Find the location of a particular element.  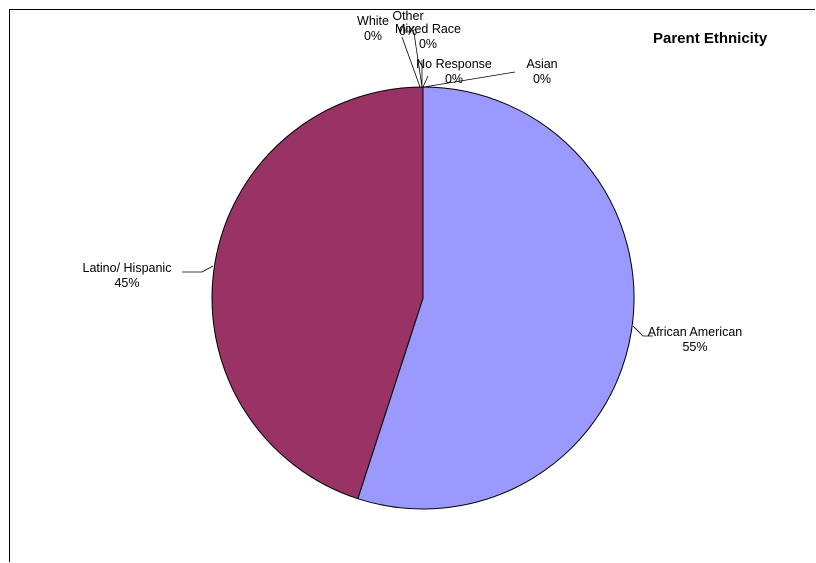

slice-value-asian: 0% is located at coordinates (542, 79).